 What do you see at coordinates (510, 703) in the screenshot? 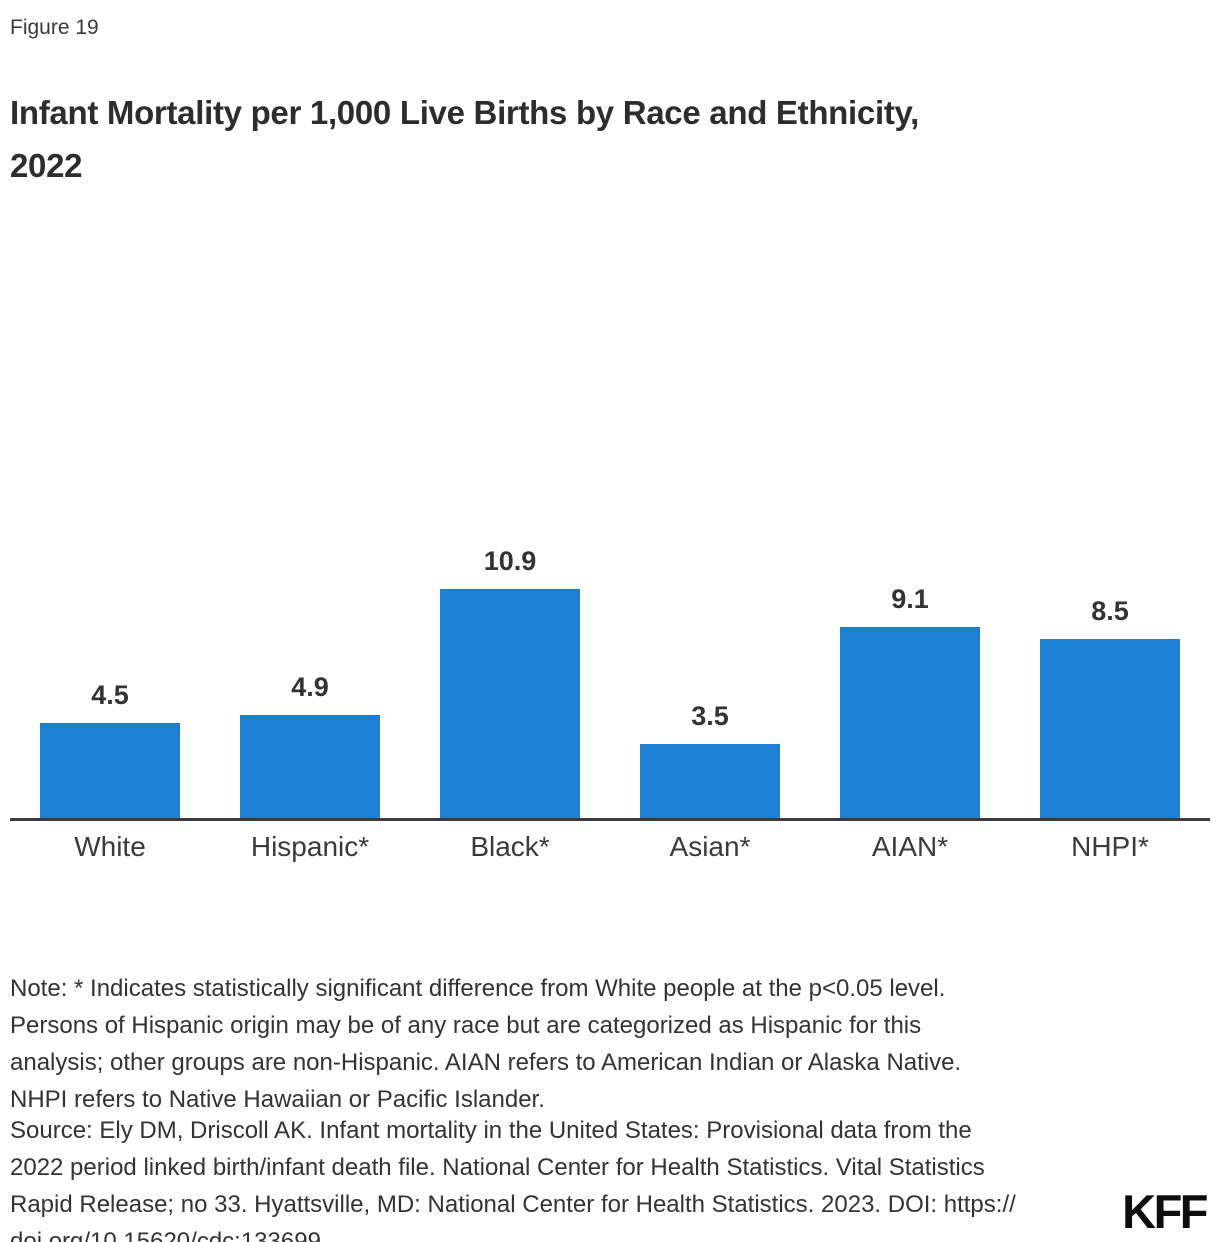
I see `bar-black` at bounding box center [510, 703].